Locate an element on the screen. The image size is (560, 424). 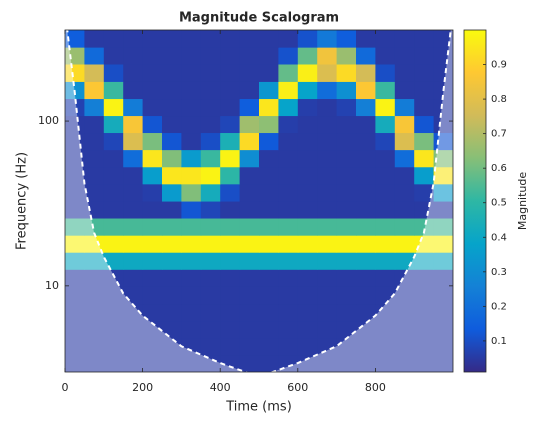
x-tick-label: 800 is located at coordinates (375, 387).